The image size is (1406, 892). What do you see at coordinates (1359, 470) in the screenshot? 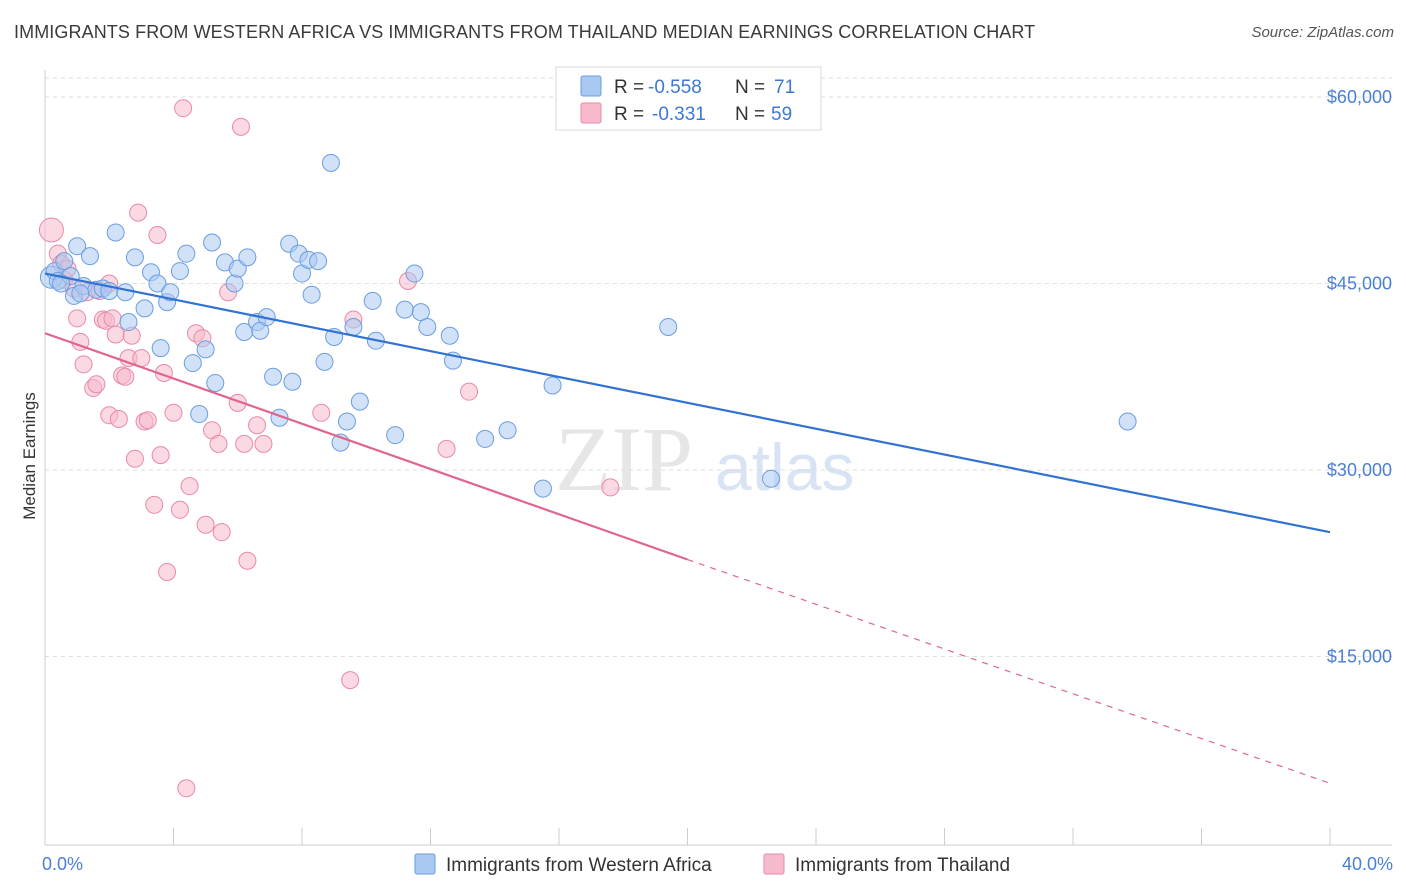
I see `y-tick-label-1: $30,000` at bounding box center [1359, 470].